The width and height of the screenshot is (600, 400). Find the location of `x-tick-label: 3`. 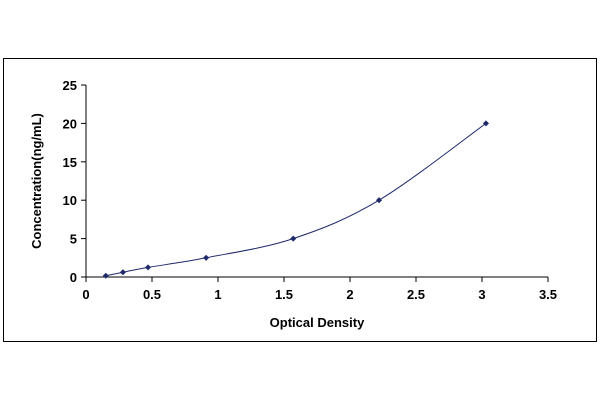

x-tick-label: 3 is located at coordinates (481, 294).